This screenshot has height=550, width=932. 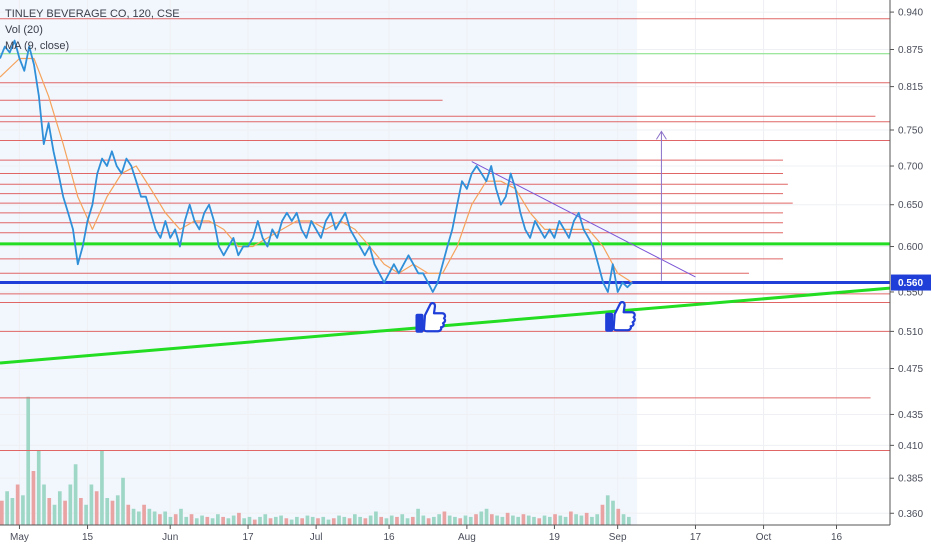 What do you see at coordinates (37, 46) in the screenshot?
I see `legend-ma: MA (9, close)` at bounding box center [37, 46].